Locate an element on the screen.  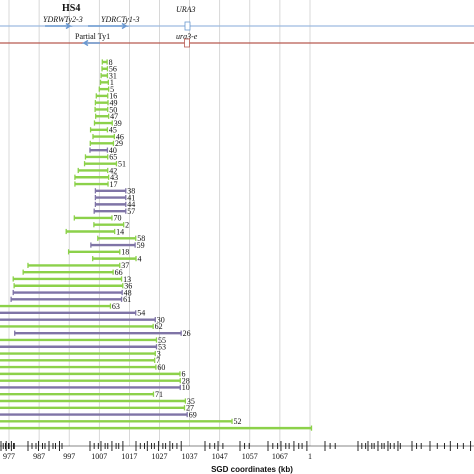
bar-id-label: 71 is located at coordinates (159, 394).